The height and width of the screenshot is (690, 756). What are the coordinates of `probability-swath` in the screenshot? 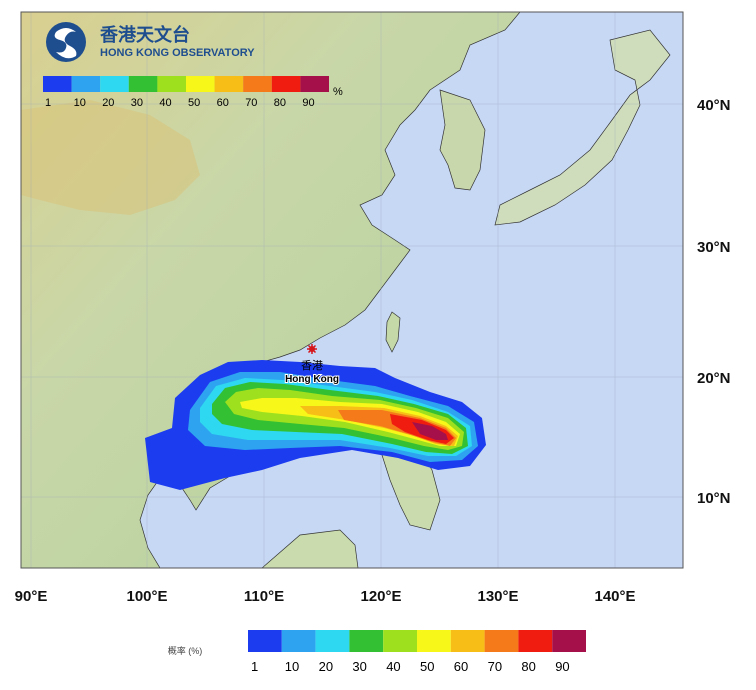 It's located at (315, 425).